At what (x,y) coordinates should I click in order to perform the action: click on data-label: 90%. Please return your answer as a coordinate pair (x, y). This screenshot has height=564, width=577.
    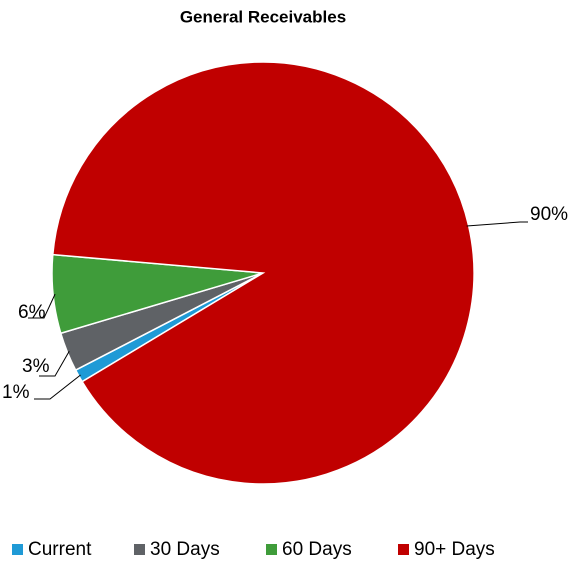
    Looking at the image, I should click on (549, 214).